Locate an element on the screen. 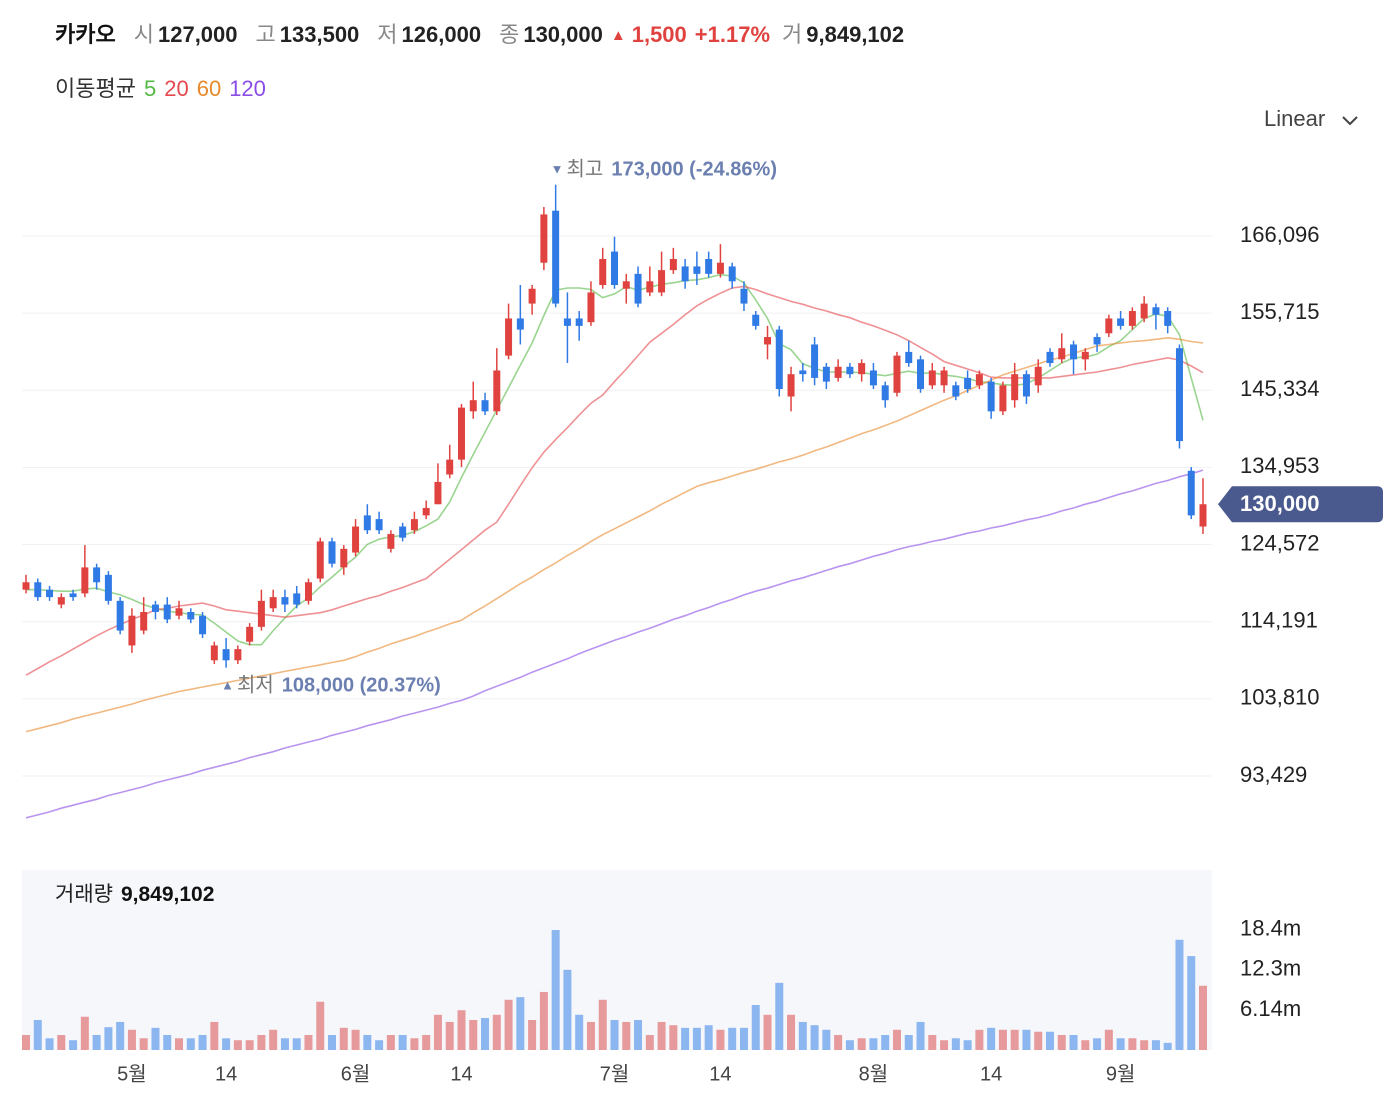 This screenshot has height=1106, width=1398. stock-name: 카카오 is located at coordinates (85, 34).